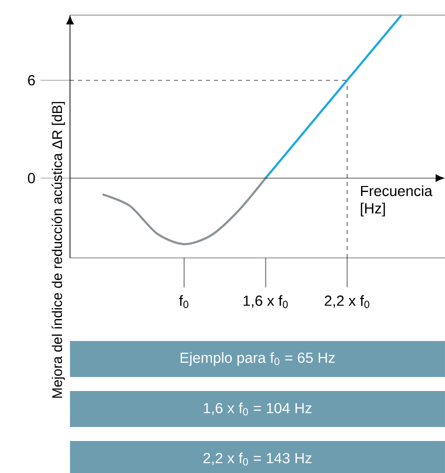 Image resolution: width=445 pixels, height=473 pixels. Describe the element at coordinates (183, 301) in the screenshot. I see `x-tick-label: f$_{0}$` at that location.